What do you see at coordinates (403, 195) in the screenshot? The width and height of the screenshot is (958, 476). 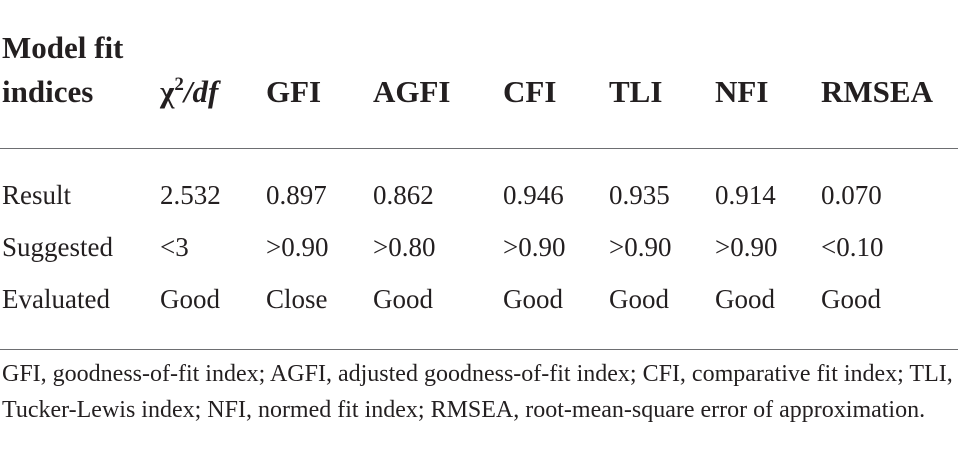 I see `table-cell: 0.862` at bounding box center [403, 195].